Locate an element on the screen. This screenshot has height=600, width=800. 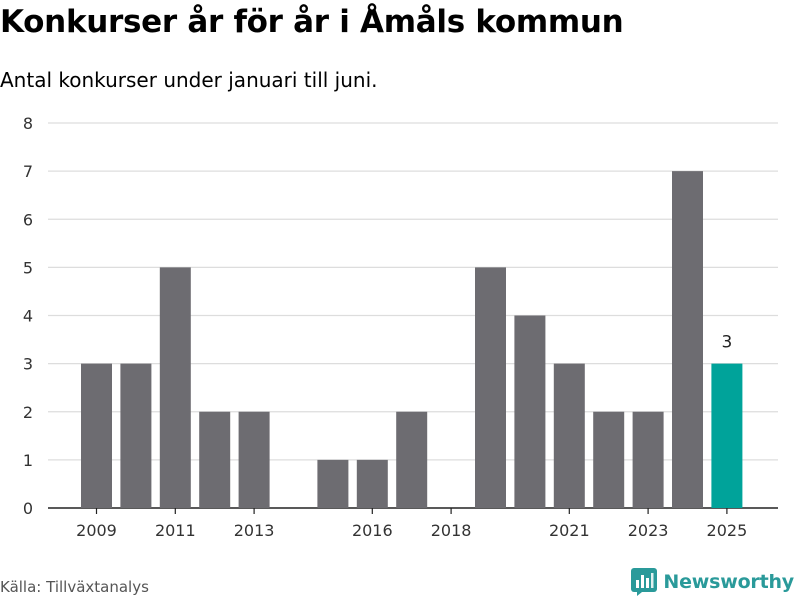
x-tick-label: 2023 is located at coordinates (648, 530).